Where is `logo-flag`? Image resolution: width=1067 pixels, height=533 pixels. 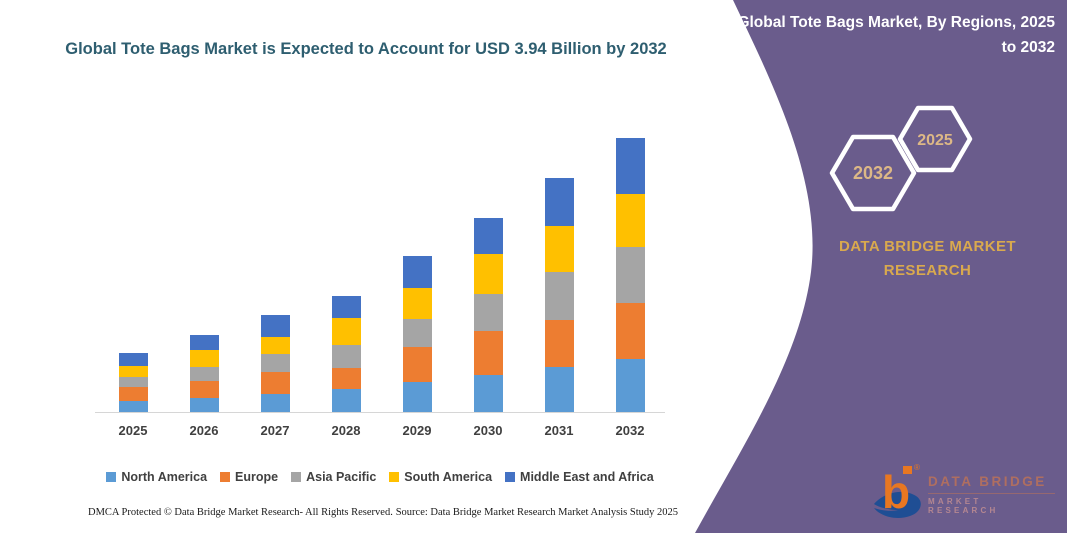 logo-flag is located at coordinates (907, 470).